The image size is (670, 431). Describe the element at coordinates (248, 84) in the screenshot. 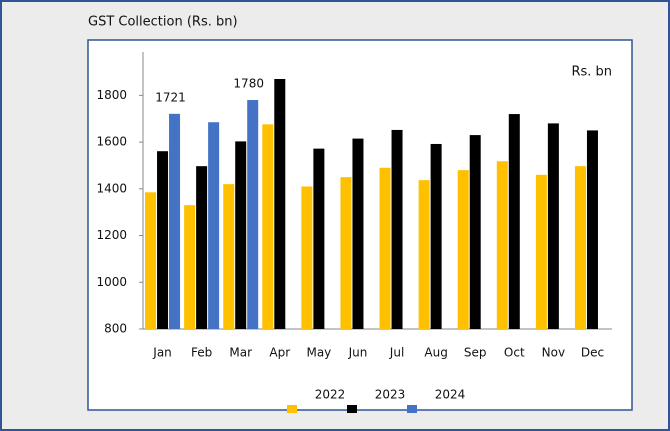

I see `data-label: 1780` at that location.